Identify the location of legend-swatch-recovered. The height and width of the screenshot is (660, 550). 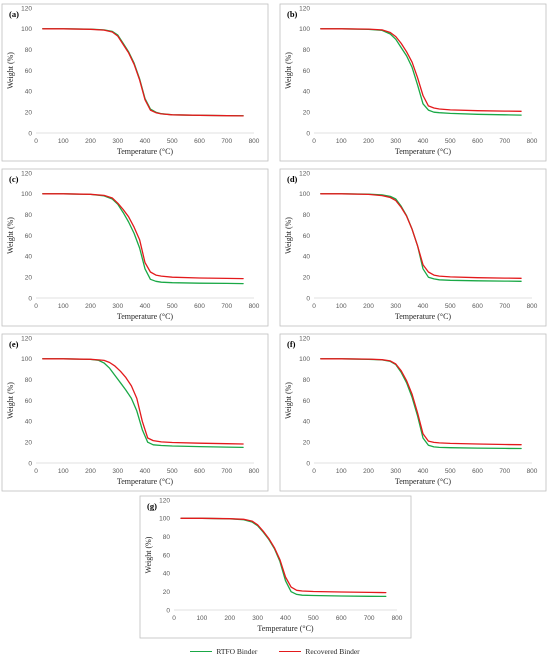
(290, 651).